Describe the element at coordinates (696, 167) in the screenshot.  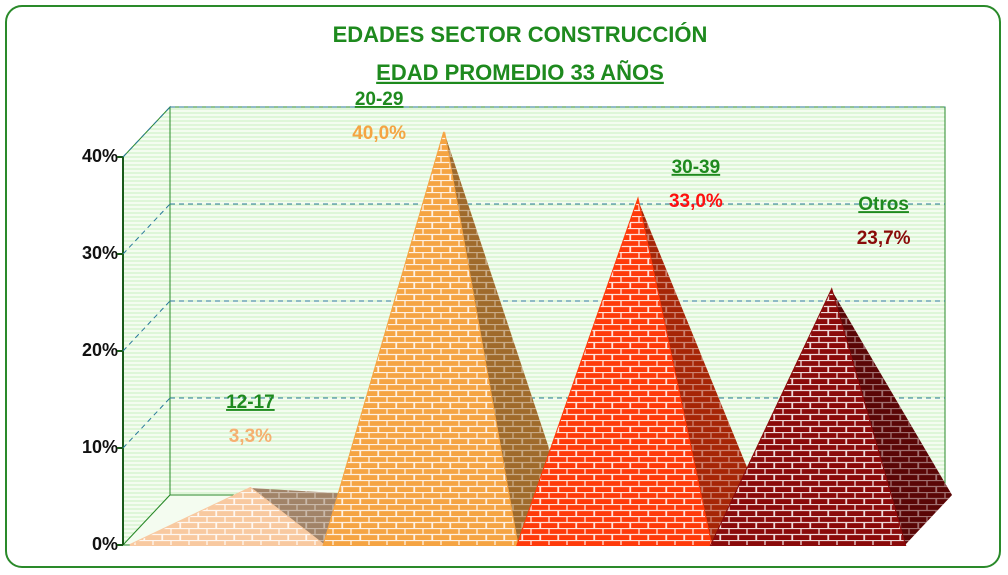
I see `category-label: 30-39` at that location.